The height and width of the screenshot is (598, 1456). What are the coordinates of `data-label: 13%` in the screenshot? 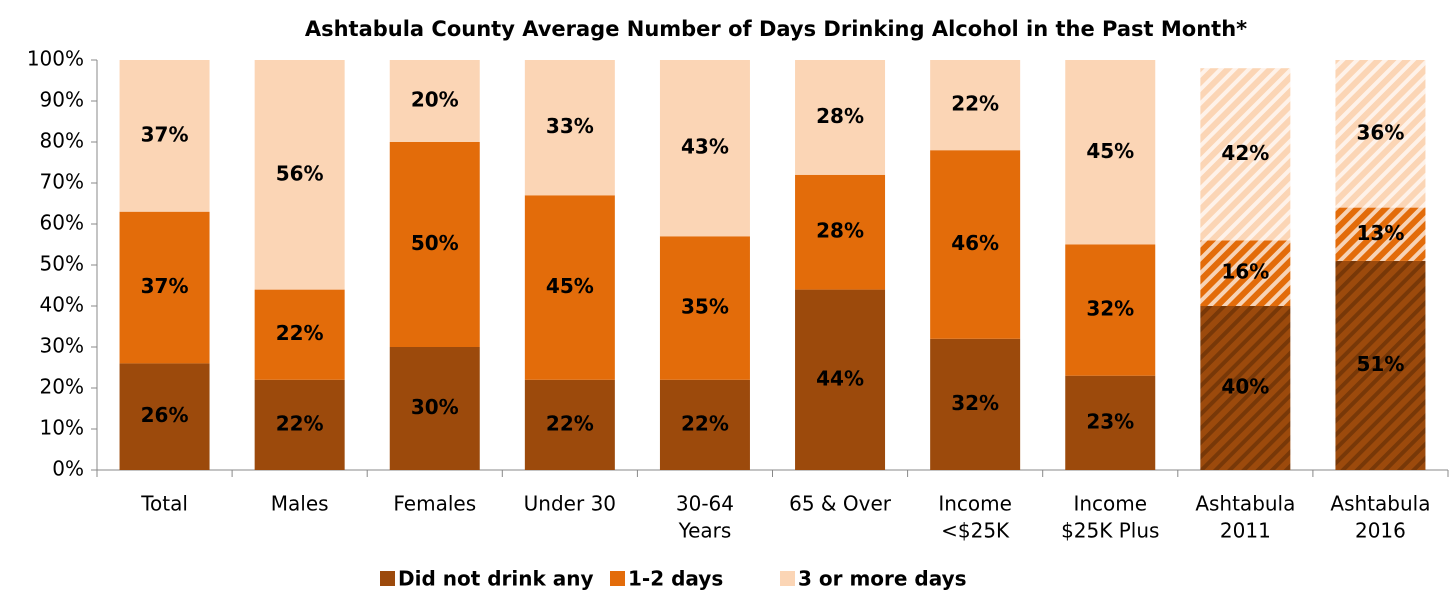 It's located at (1381, 233).